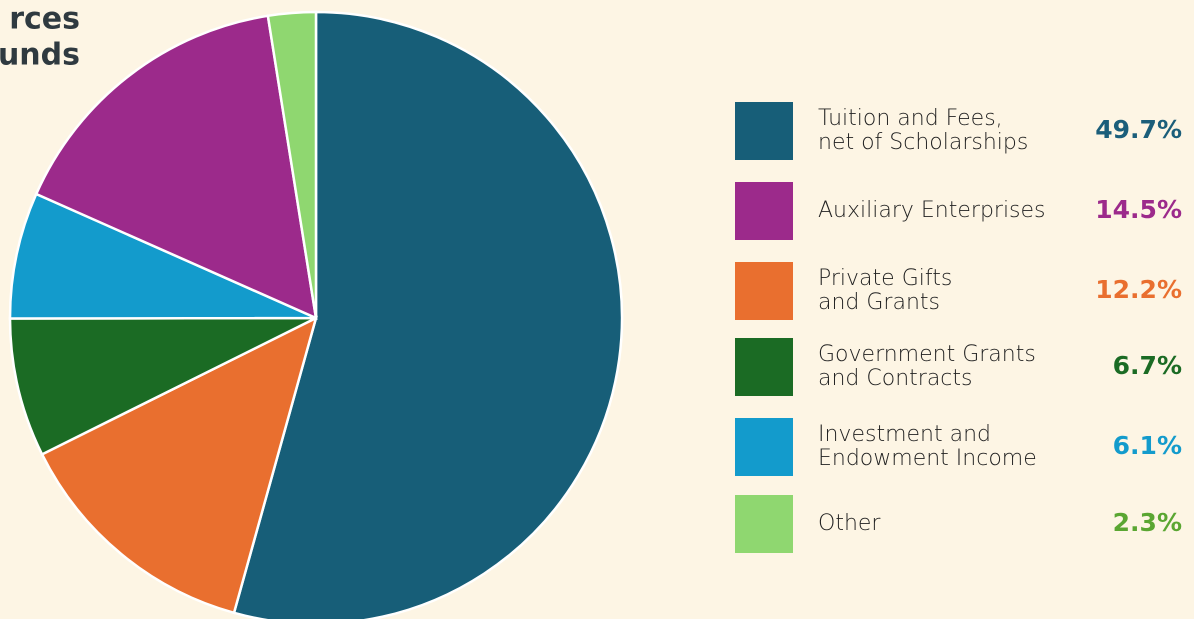 This screenshot has height=619, width=1194. What do you see at coordinates (1138, 209) in the screenshot?
I see `value-label: 14.5%` at bounding box center [1138, 209].